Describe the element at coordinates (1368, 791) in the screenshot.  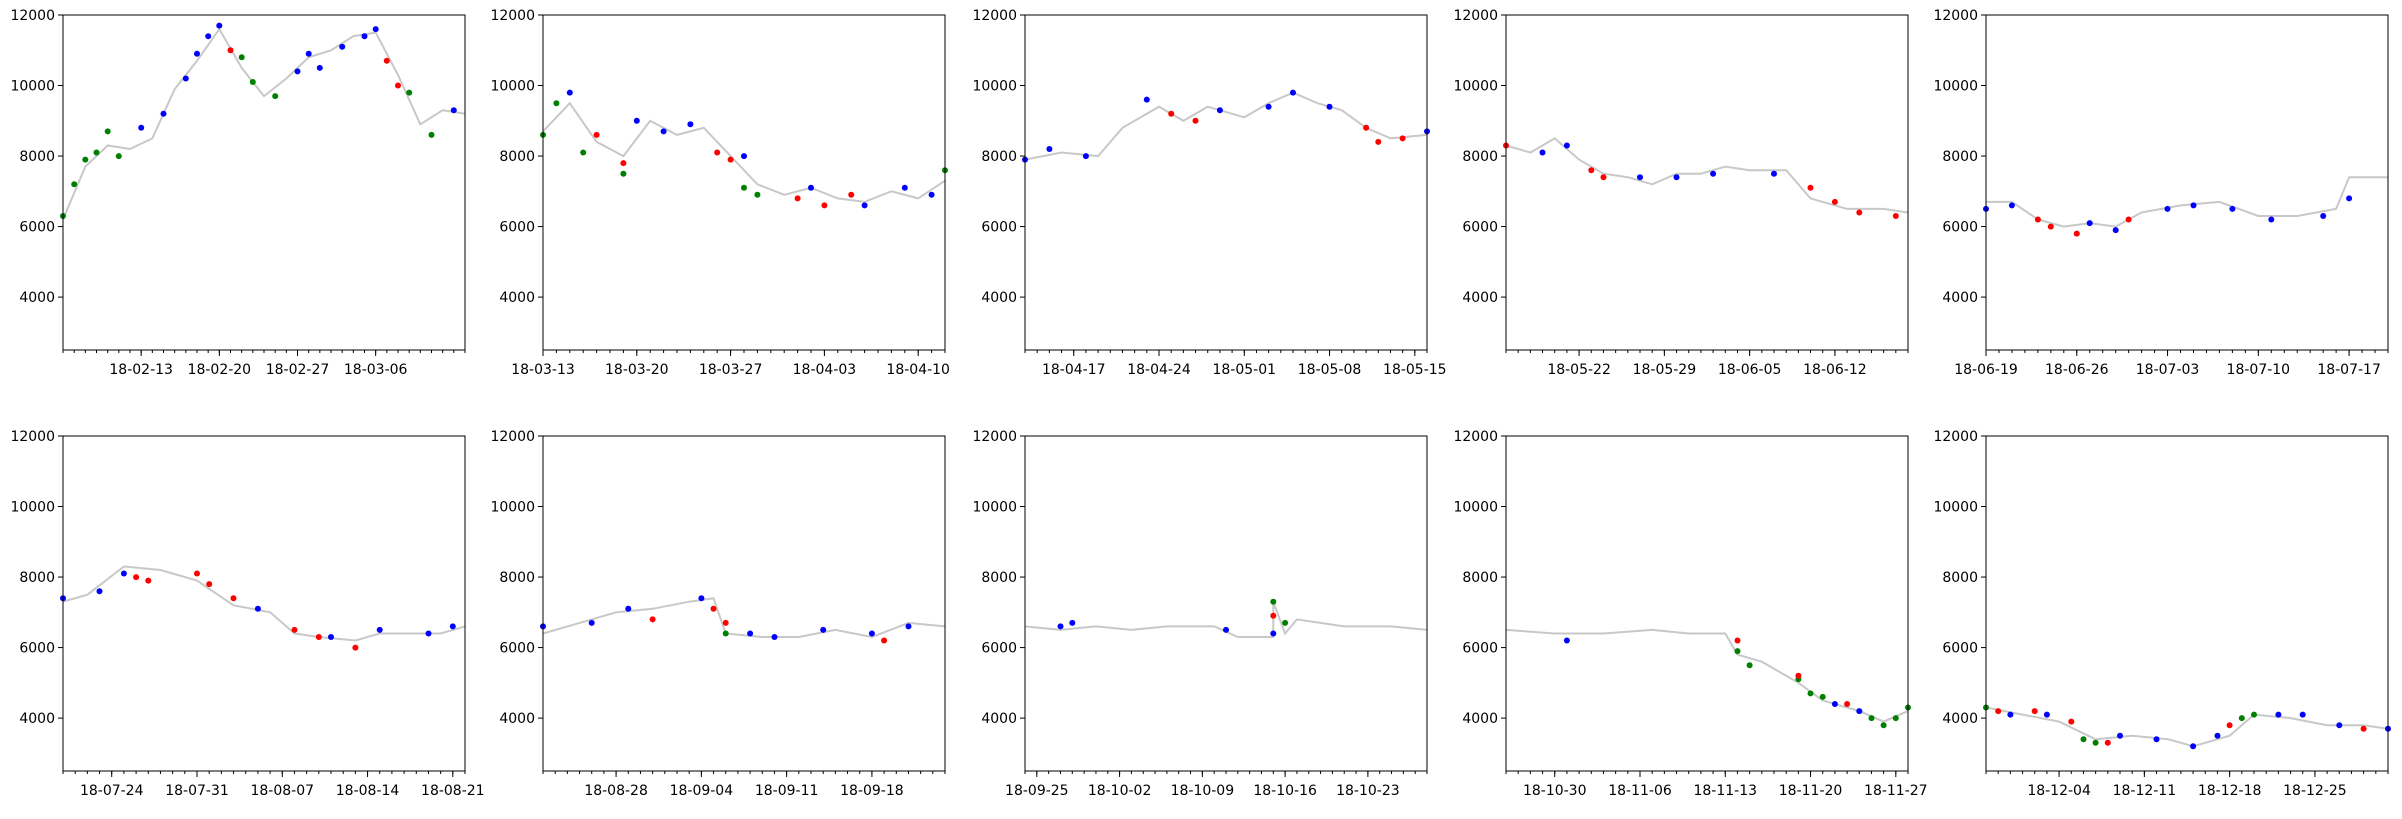
I see `x-tick-label: 18-10-23` at that location.